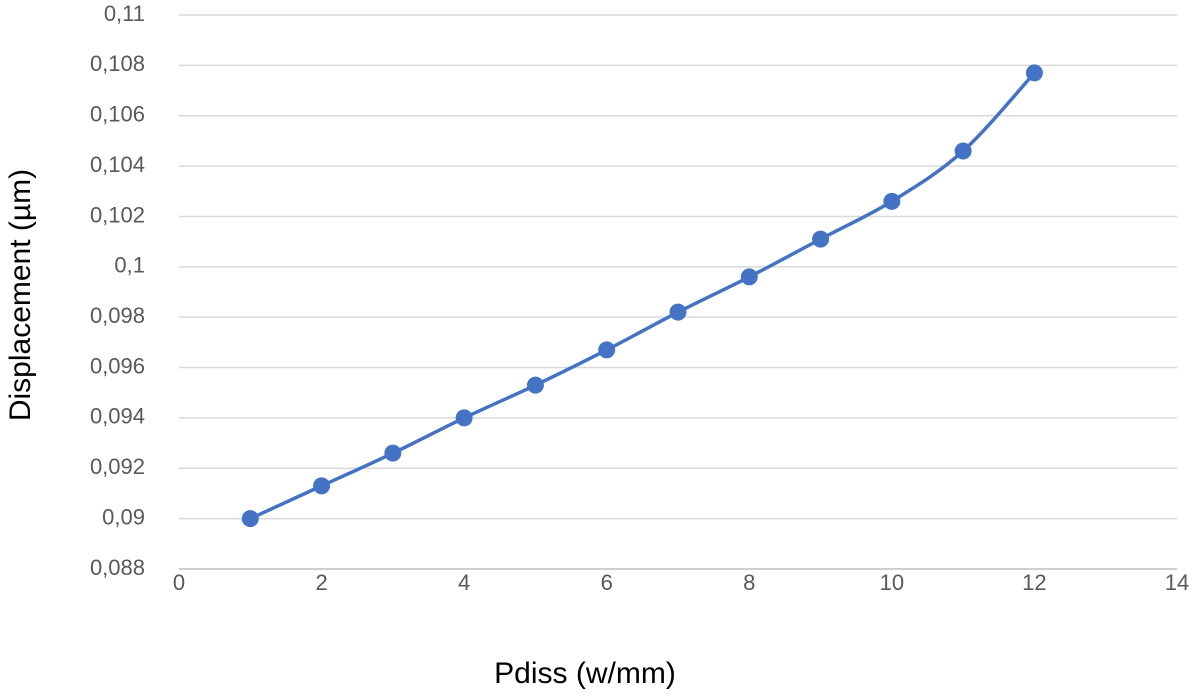 This screenshot has width=1200, height=700. I want to click on y-tick-label: 0,1, so click(129, 265).